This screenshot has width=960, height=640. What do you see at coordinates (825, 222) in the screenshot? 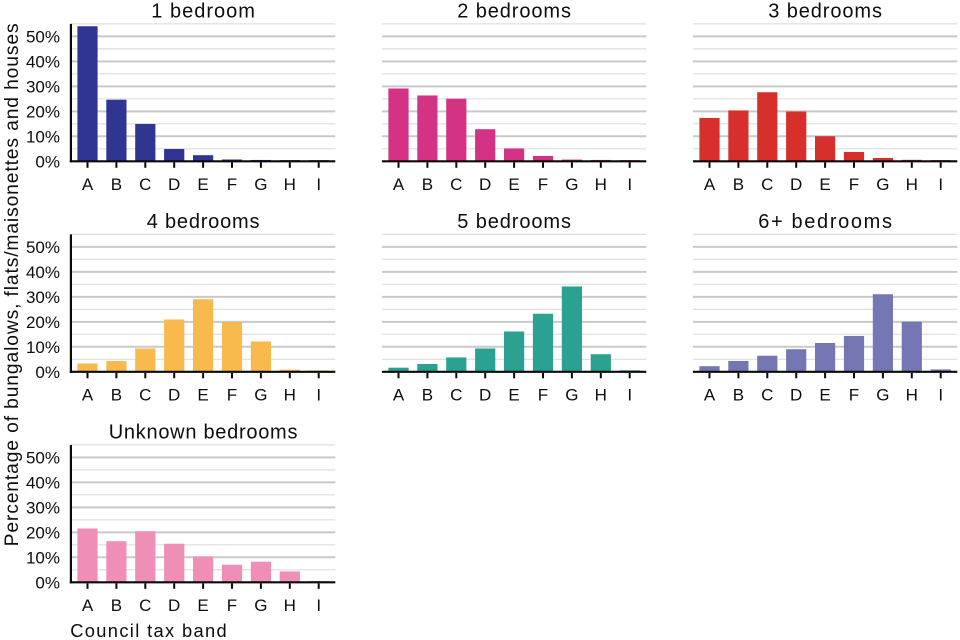
I see `svg-text: 6+ bedrooms` at bounding box center [825, 222].